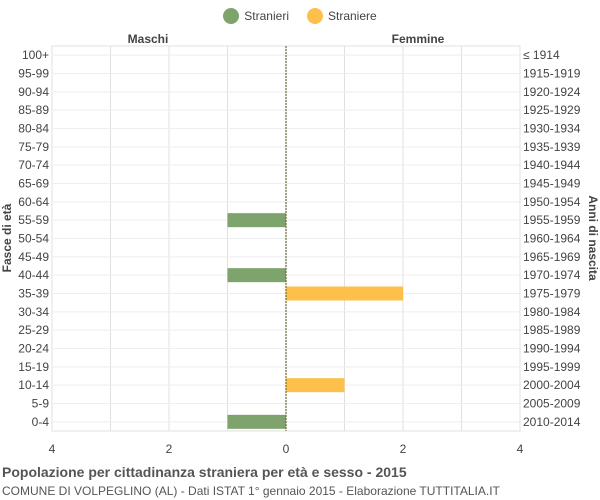  I want to click on birth-year-label: 1960-1964, so click(552, 239).